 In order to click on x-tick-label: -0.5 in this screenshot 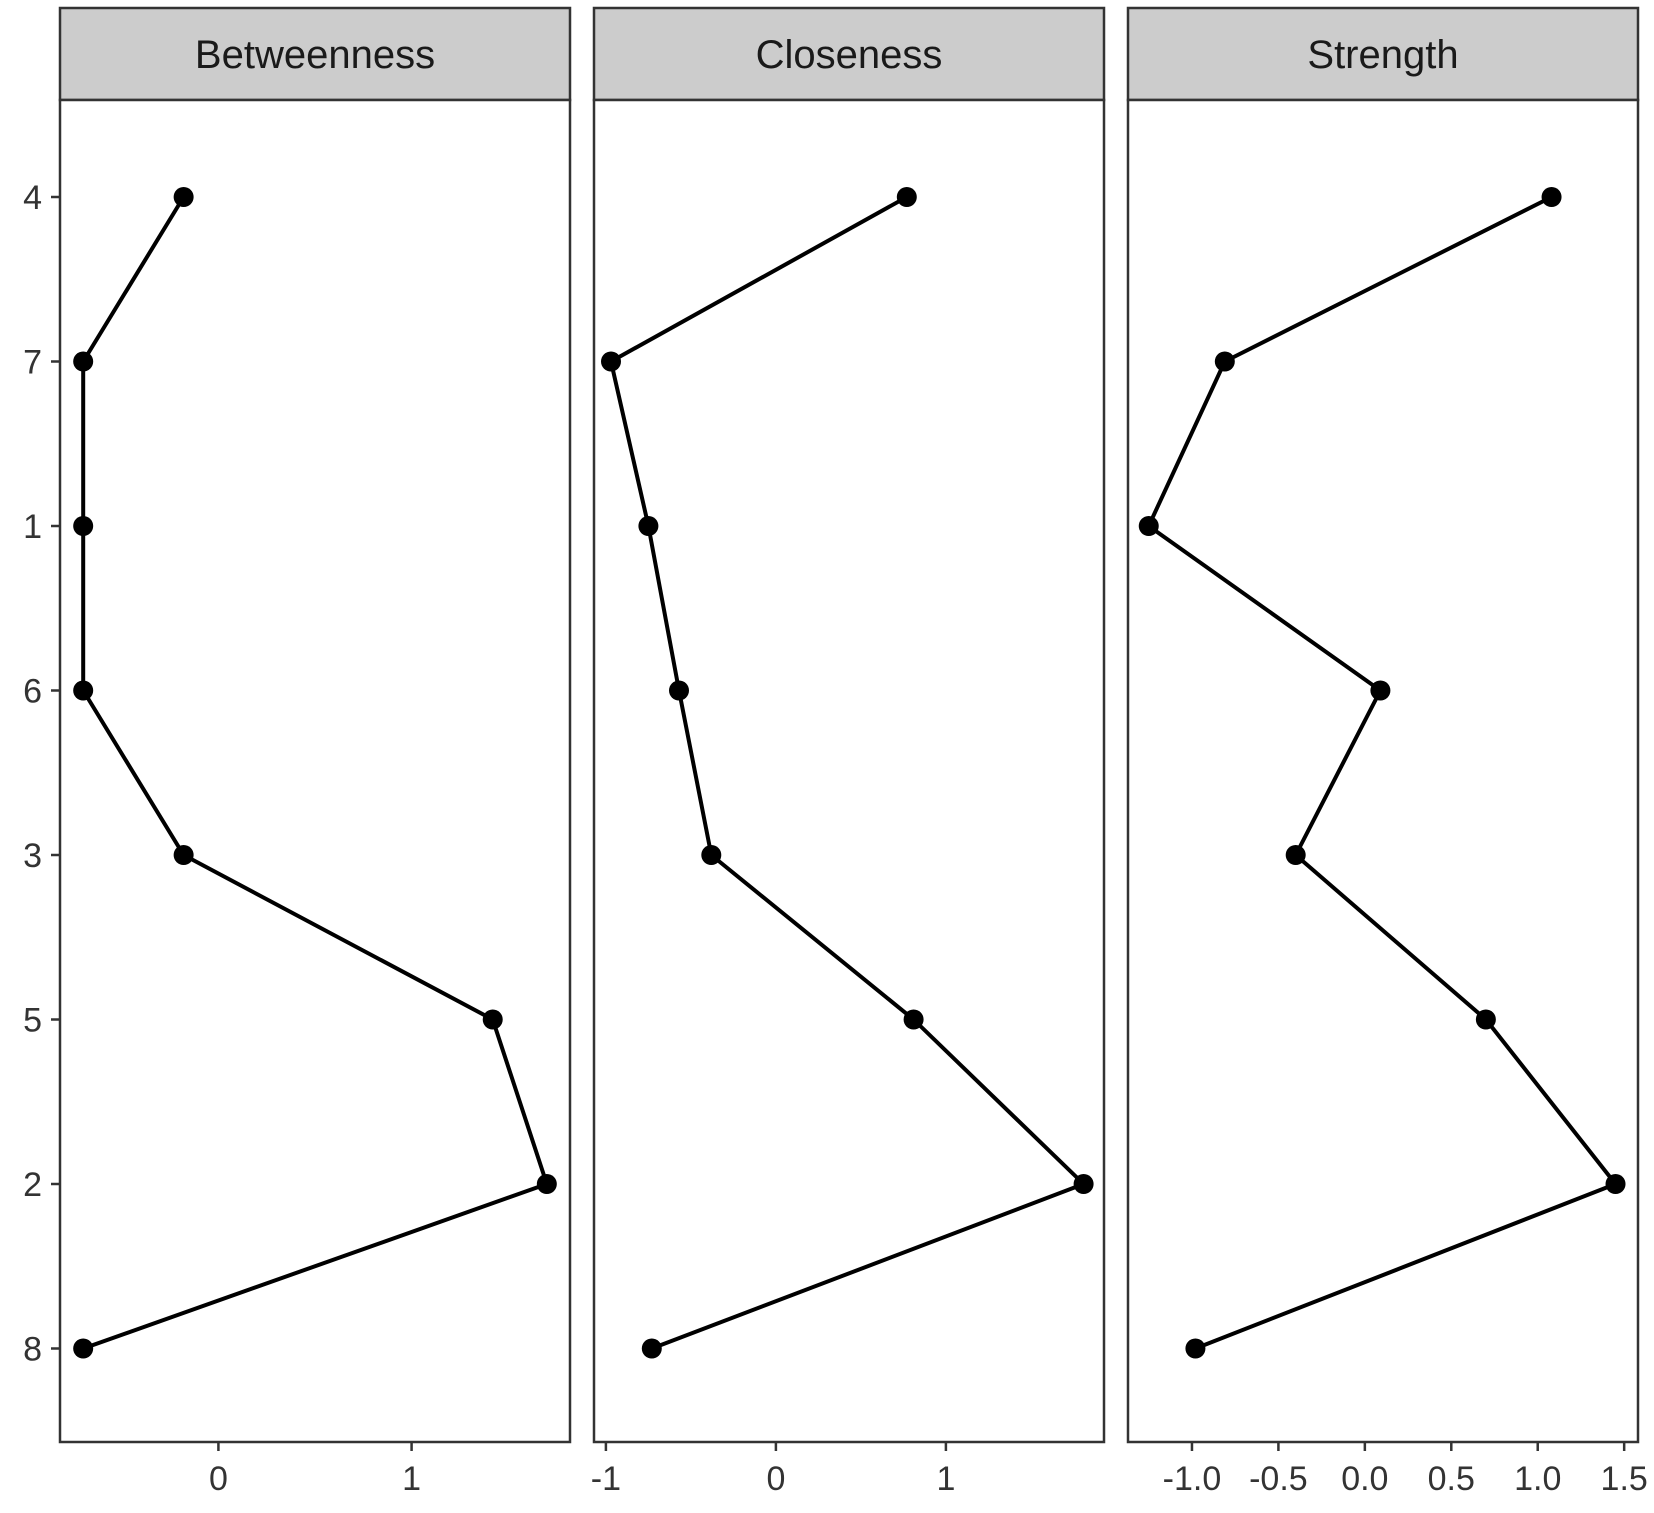, I will do `click(1278, 1479)`.